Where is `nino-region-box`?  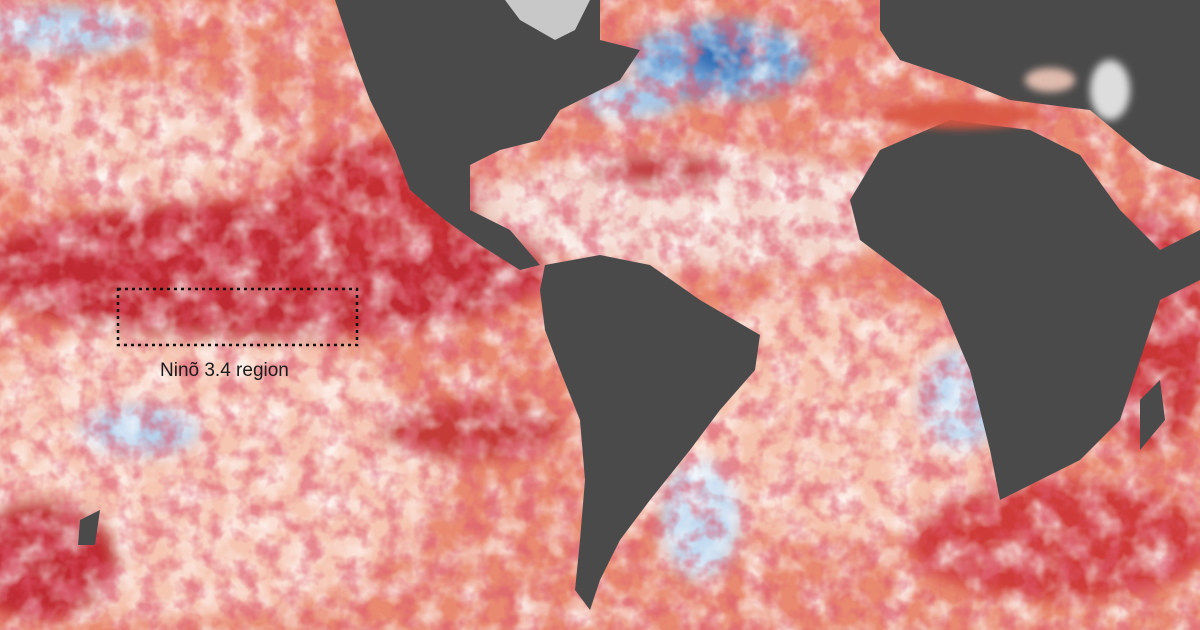 nino-region-box is located at coordinates (237, 317).